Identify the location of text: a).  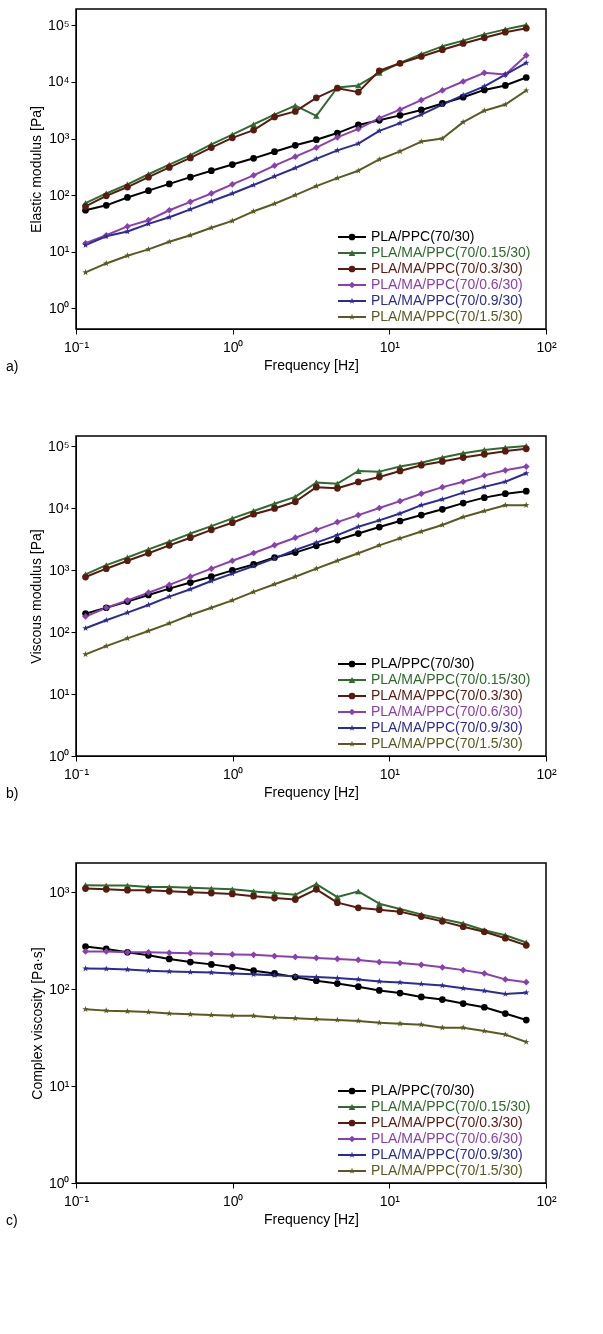
(12, 366).